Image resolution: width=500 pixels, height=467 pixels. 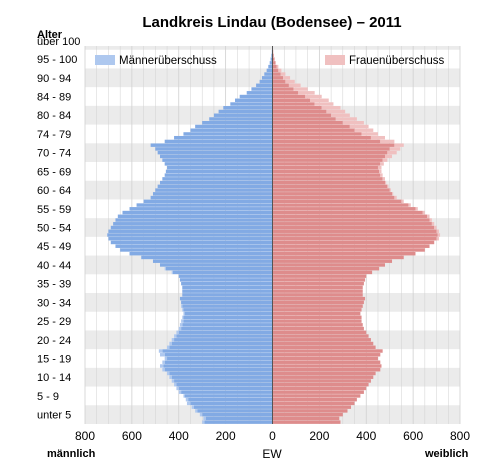 I want to click on age-label: 15 - 19, so click(x=54, y=360).